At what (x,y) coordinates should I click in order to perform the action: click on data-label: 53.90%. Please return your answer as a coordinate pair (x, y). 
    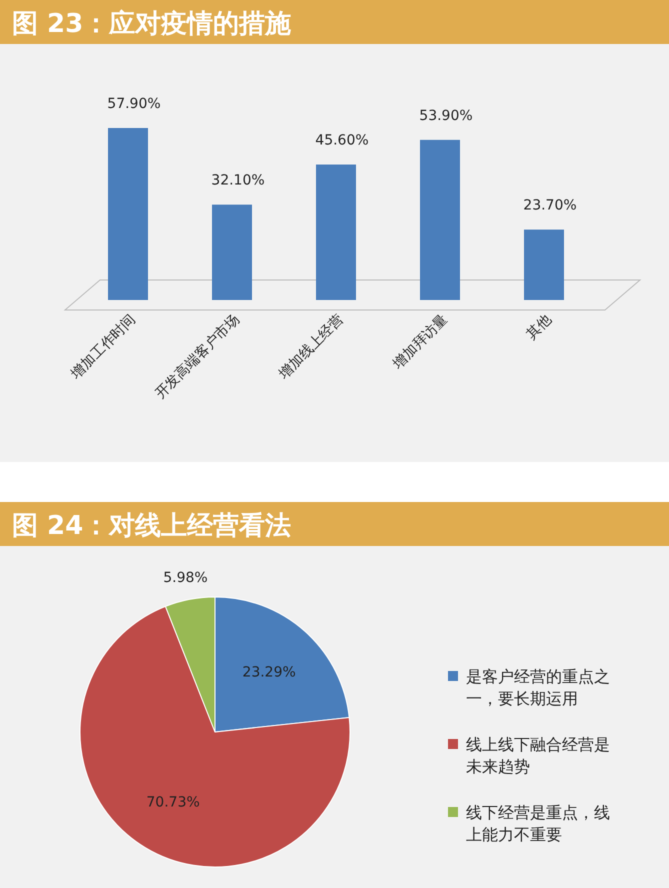
    Looking at the image, I should click on (446, 116).